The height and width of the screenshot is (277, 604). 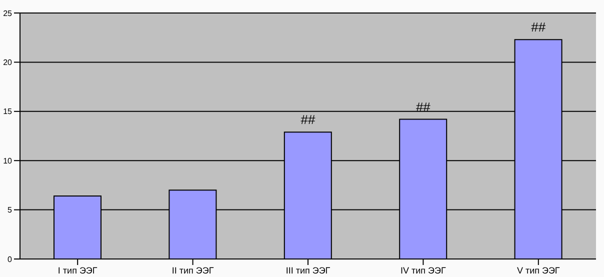 I want to click on y-tick-label: 5, so click(x=10, y=210).